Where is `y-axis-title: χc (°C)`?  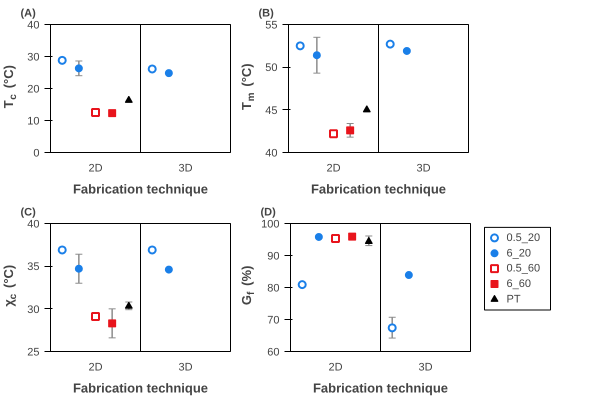 y-axis-title: χc (°C) is located at coordinates (10, 285).